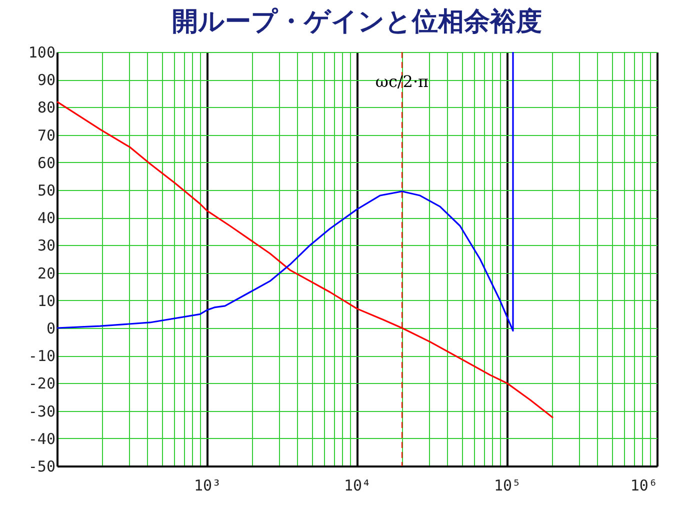  Describe the element at coordinates (644, 485) in the screenshot. I see `x-tick-label: 10⁶` at that location.